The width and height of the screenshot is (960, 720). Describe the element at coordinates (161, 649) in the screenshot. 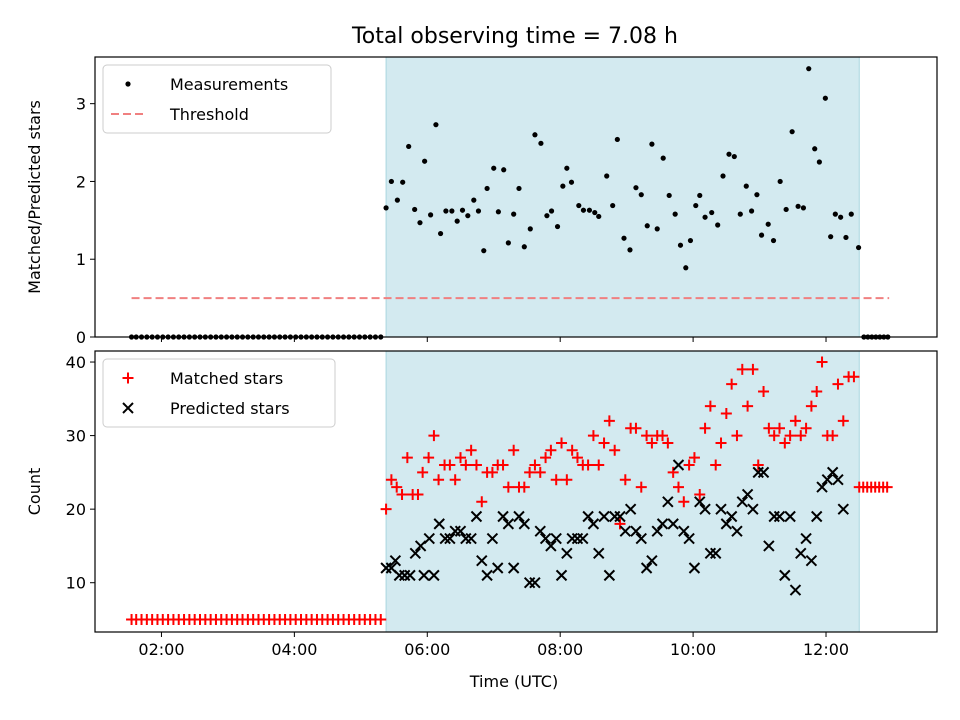

I see `x-tick-label: 02:00` at that location.